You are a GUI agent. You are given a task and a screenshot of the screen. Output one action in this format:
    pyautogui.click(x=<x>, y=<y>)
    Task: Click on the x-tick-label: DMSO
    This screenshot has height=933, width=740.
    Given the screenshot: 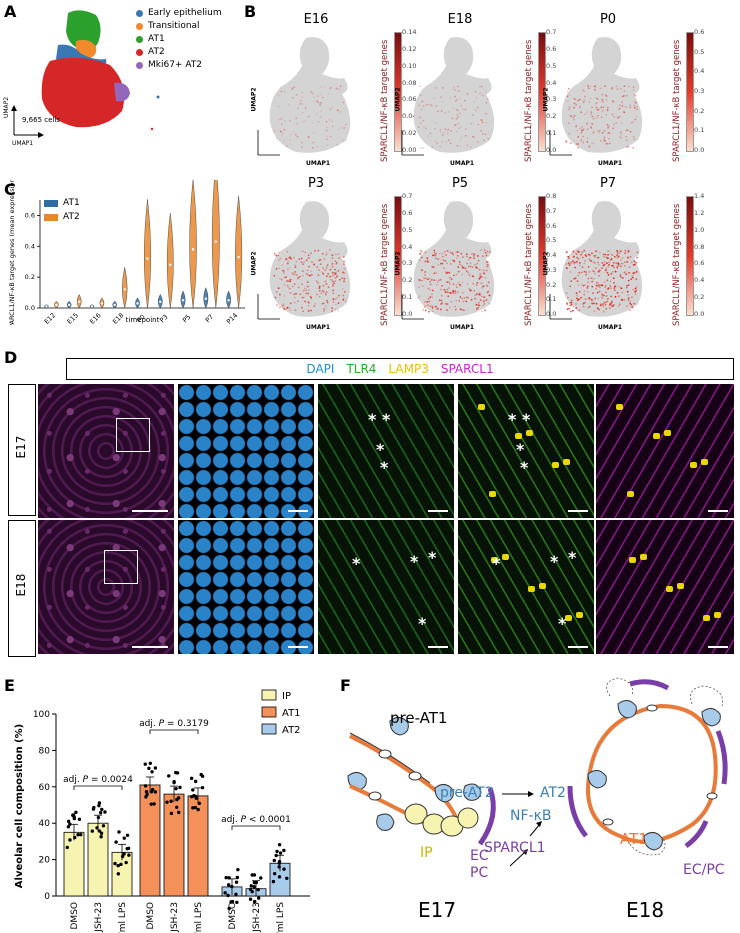 What is the action you would take?
    pyautogui.click(x=151, y=916)
    